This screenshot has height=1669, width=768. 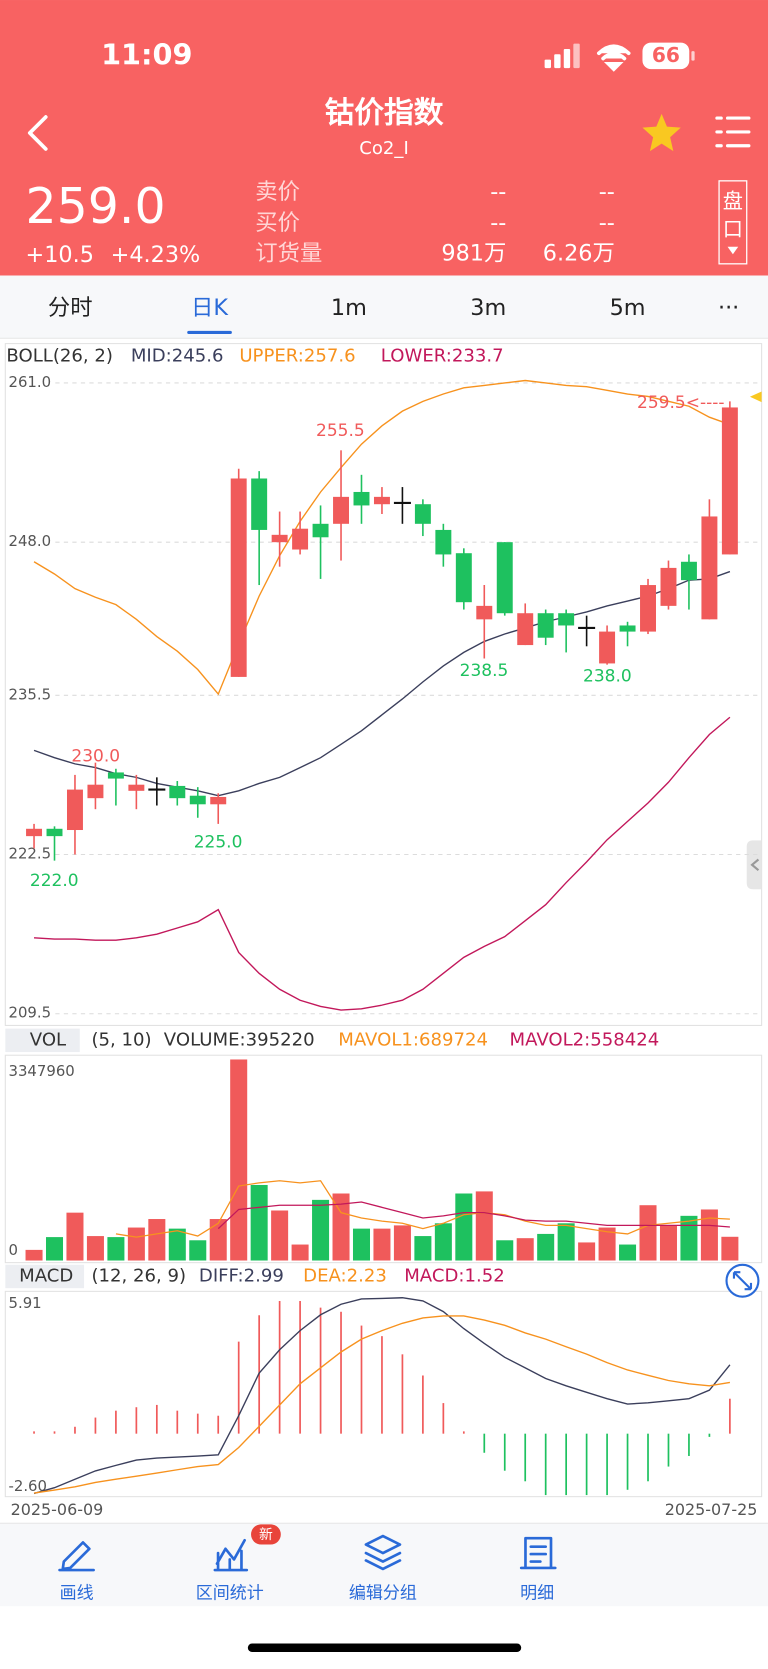 I want to click on price-annotation: 255.5, so click(x=340, y=431).